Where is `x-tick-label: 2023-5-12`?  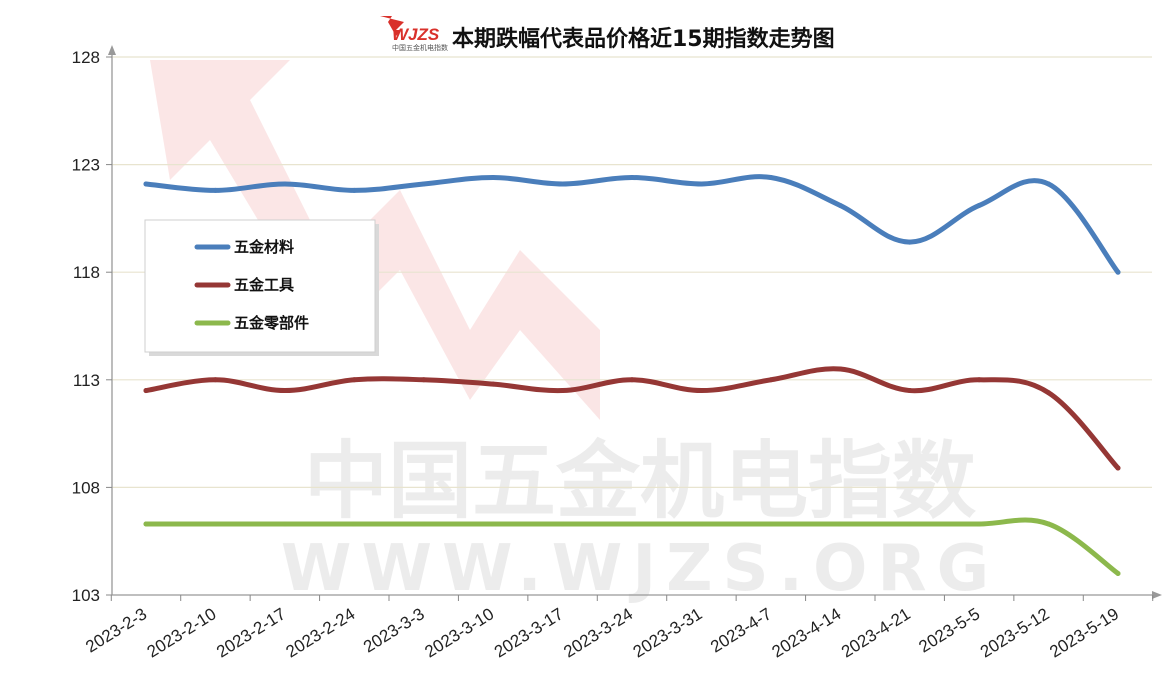 x-tick-label: 2023-5-12 is located at coordinates (1015, 632).